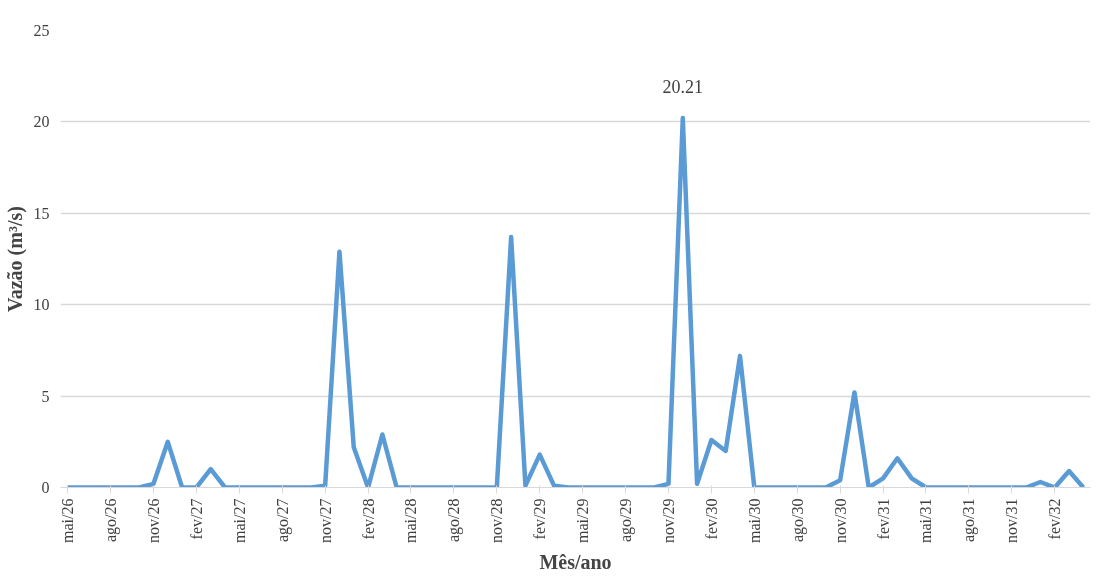 The width and height of the screenshot is (1118, 583). I want to click on x-tick-label: mai/30, so click(754, 520).